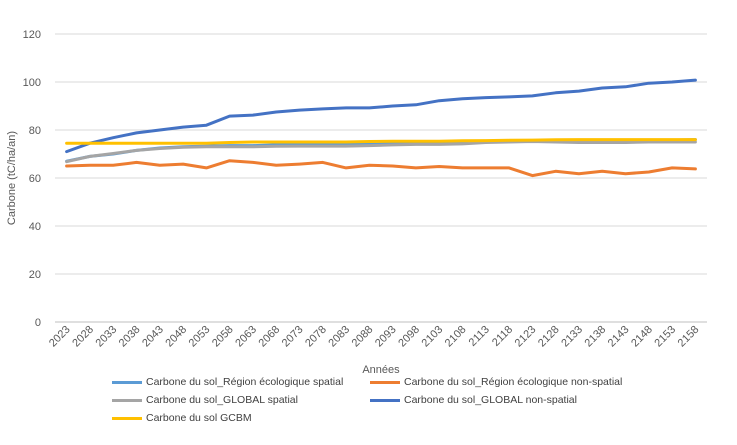 Image resolution: width=737 pixels, height=445 pixels. I want to click on legend-label: Carbone du sol GCBM, so click(199, 418).